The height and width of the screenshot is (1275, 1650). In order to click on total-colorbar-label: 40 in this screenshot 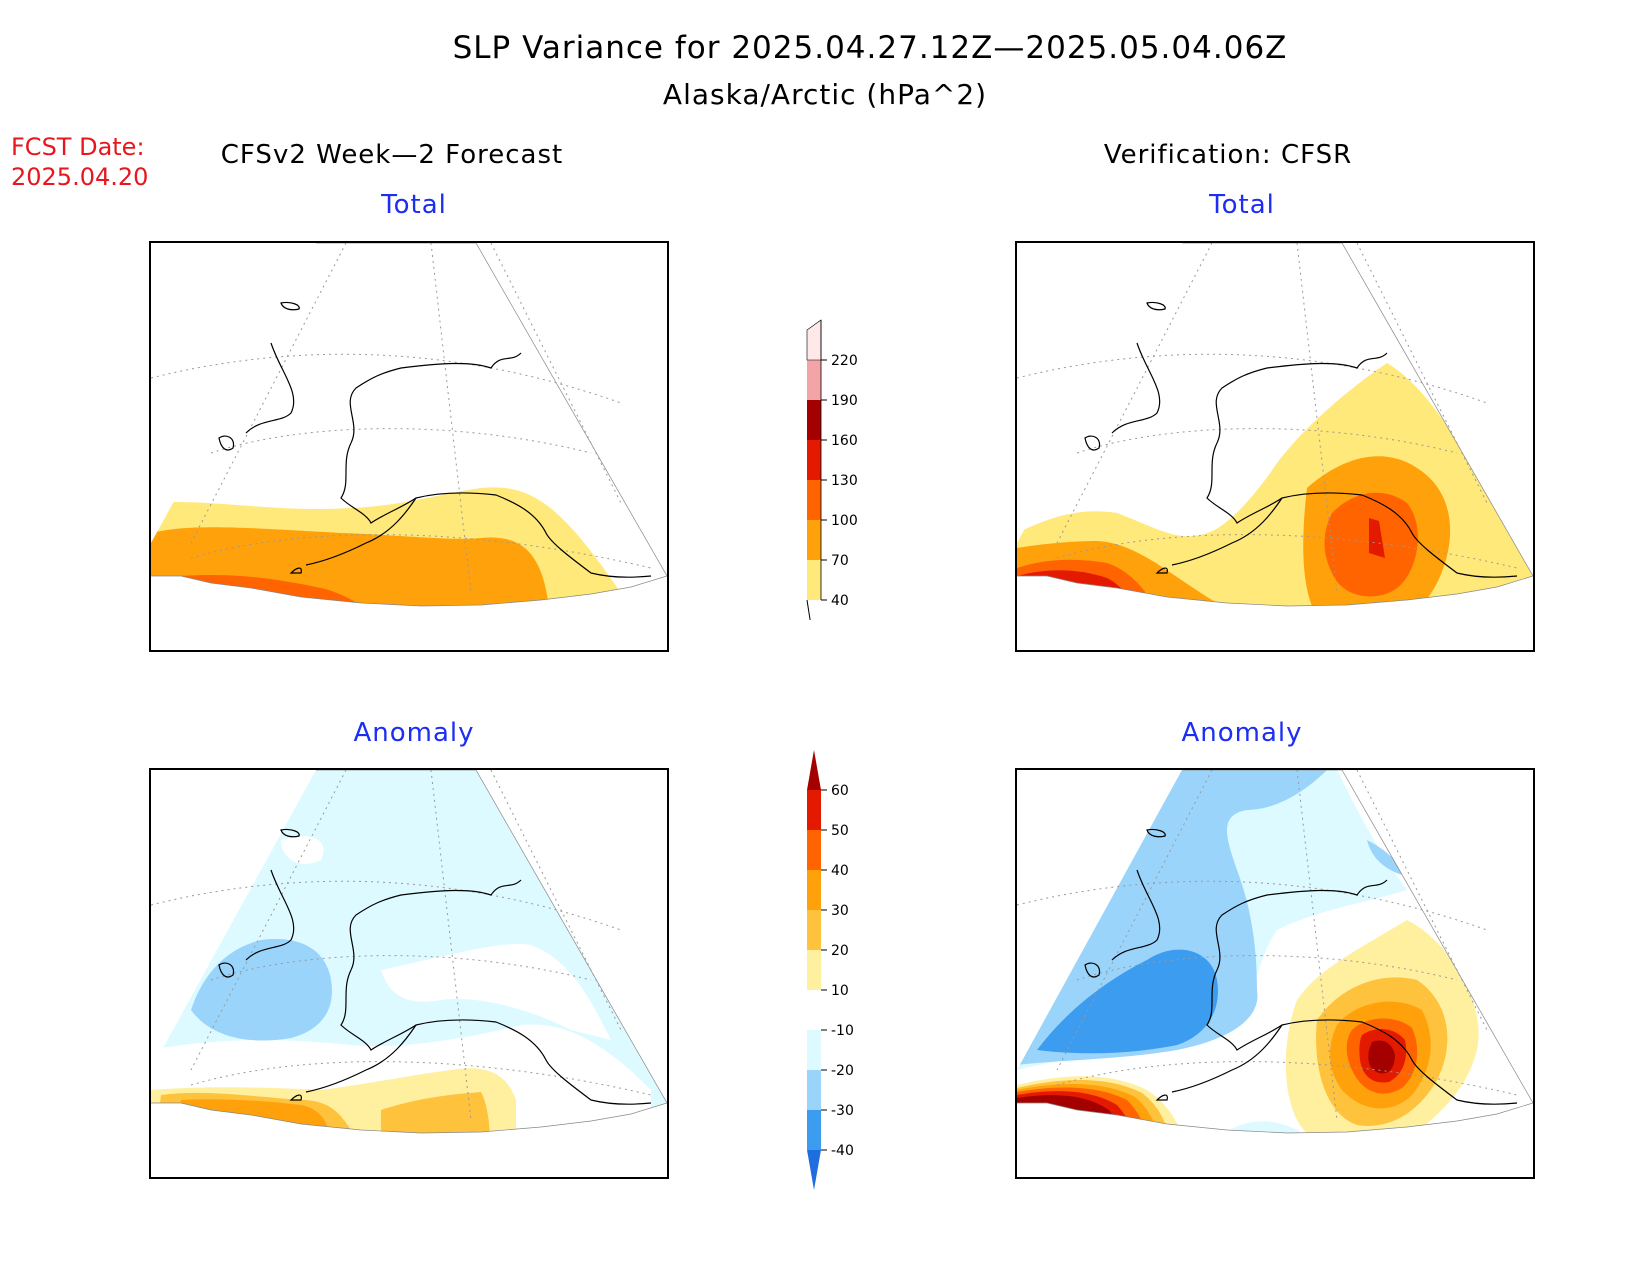, I will do `click(840, 601)`.